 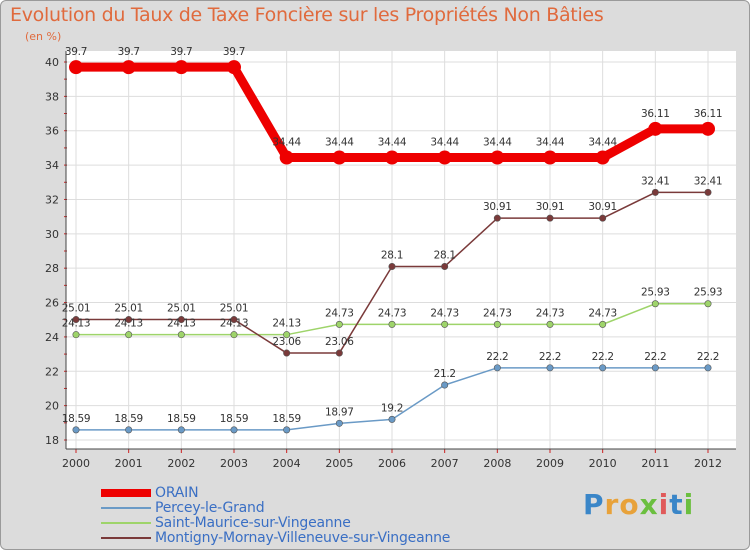 What do you see at coordinates (43, 36) in the screenshot?
I see `unit-label: (en %)` at bounding box center [43, 36].